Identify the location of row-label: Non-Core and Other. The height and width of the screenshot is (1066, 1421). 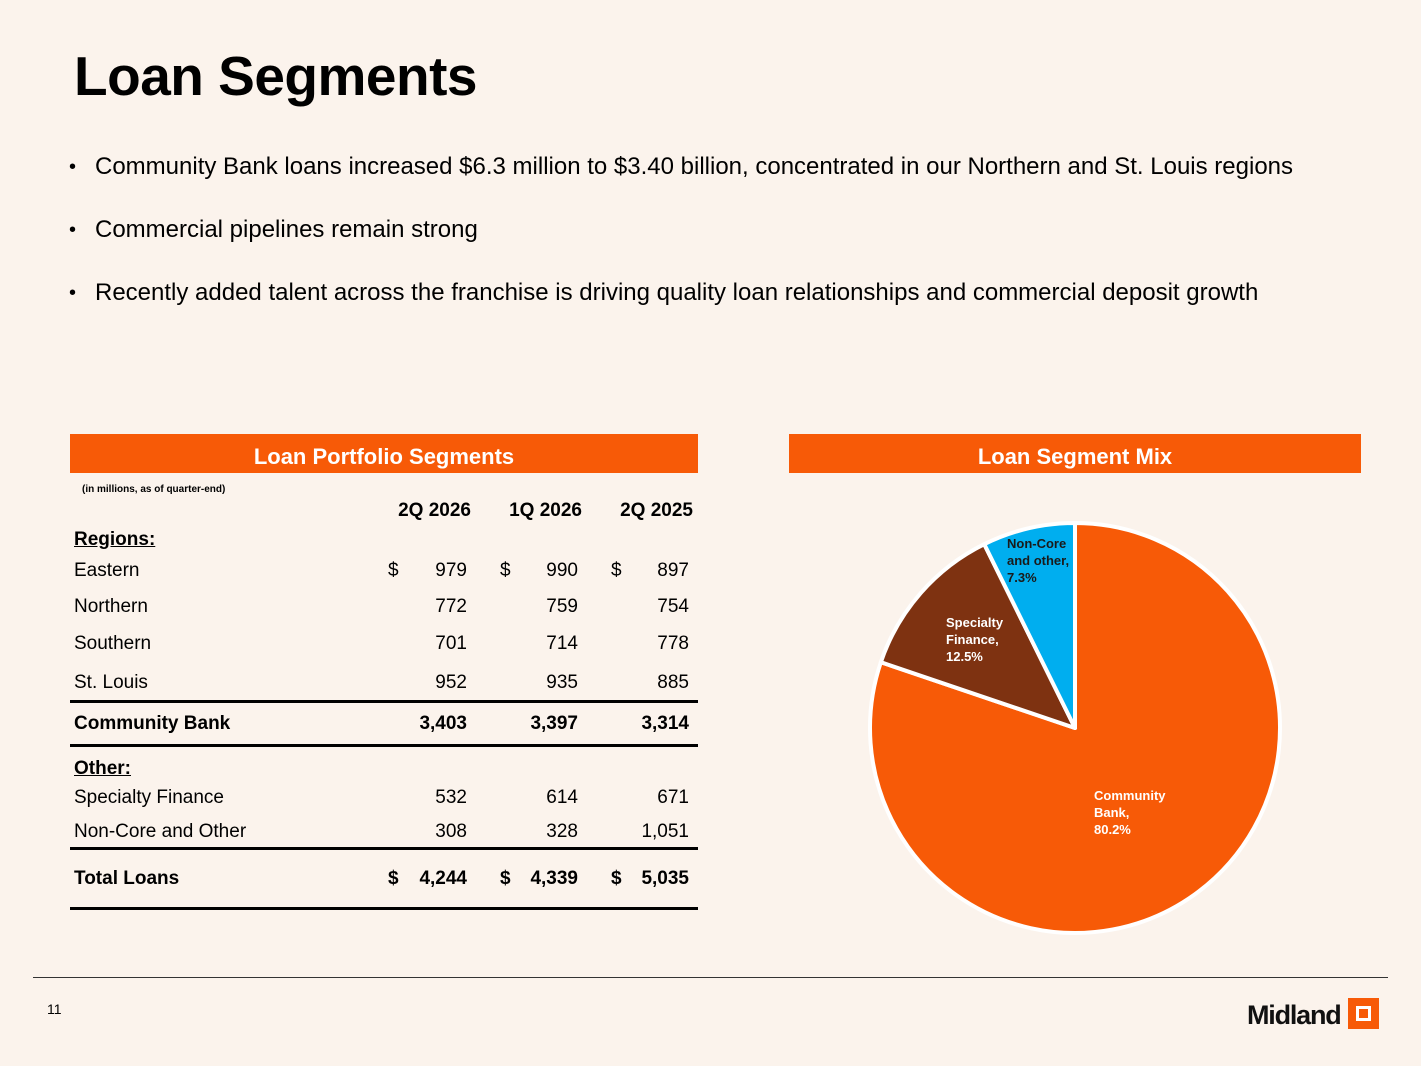
(160, 831).